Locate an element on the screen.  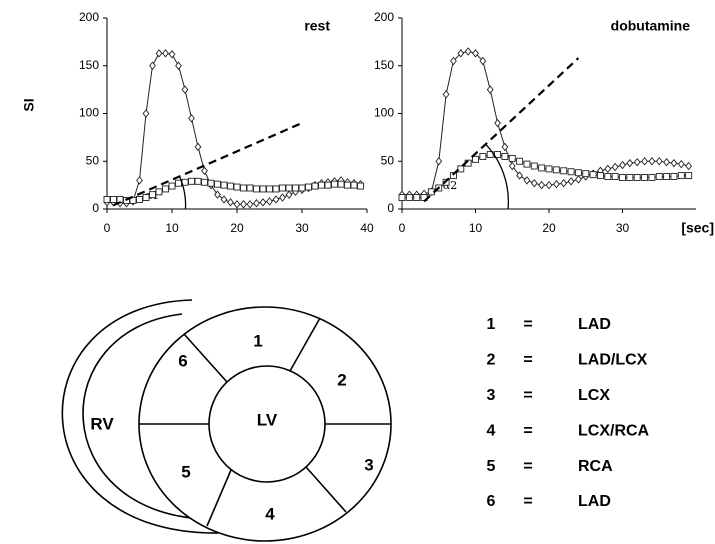
legend-artery: LCX/RCA is located at coordinates (614, 430).